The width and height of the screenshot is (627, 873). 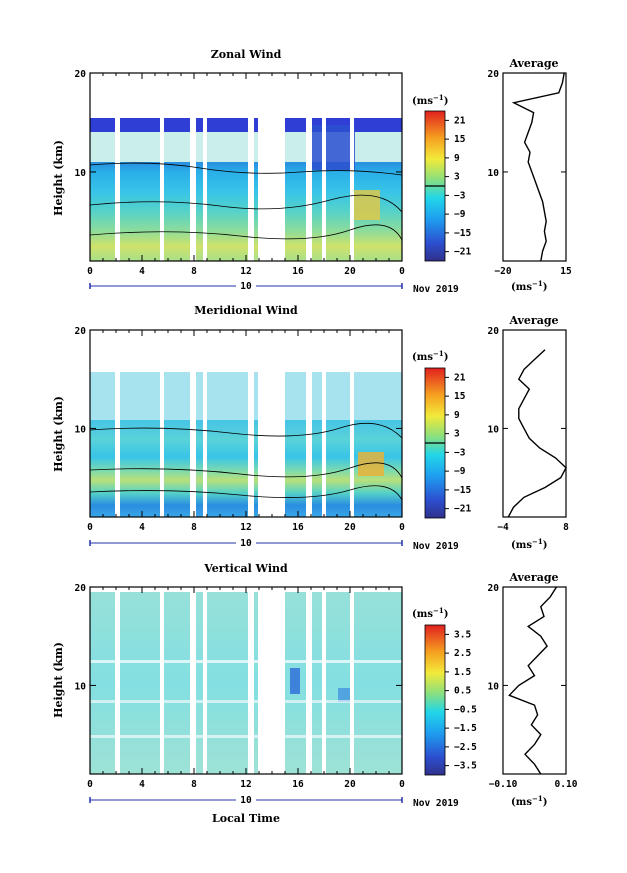 What do you see at coordinates (246, 54) in the screenshot?
I see `zonal-title: Zonal Wind` at bounding box center [246, 54].